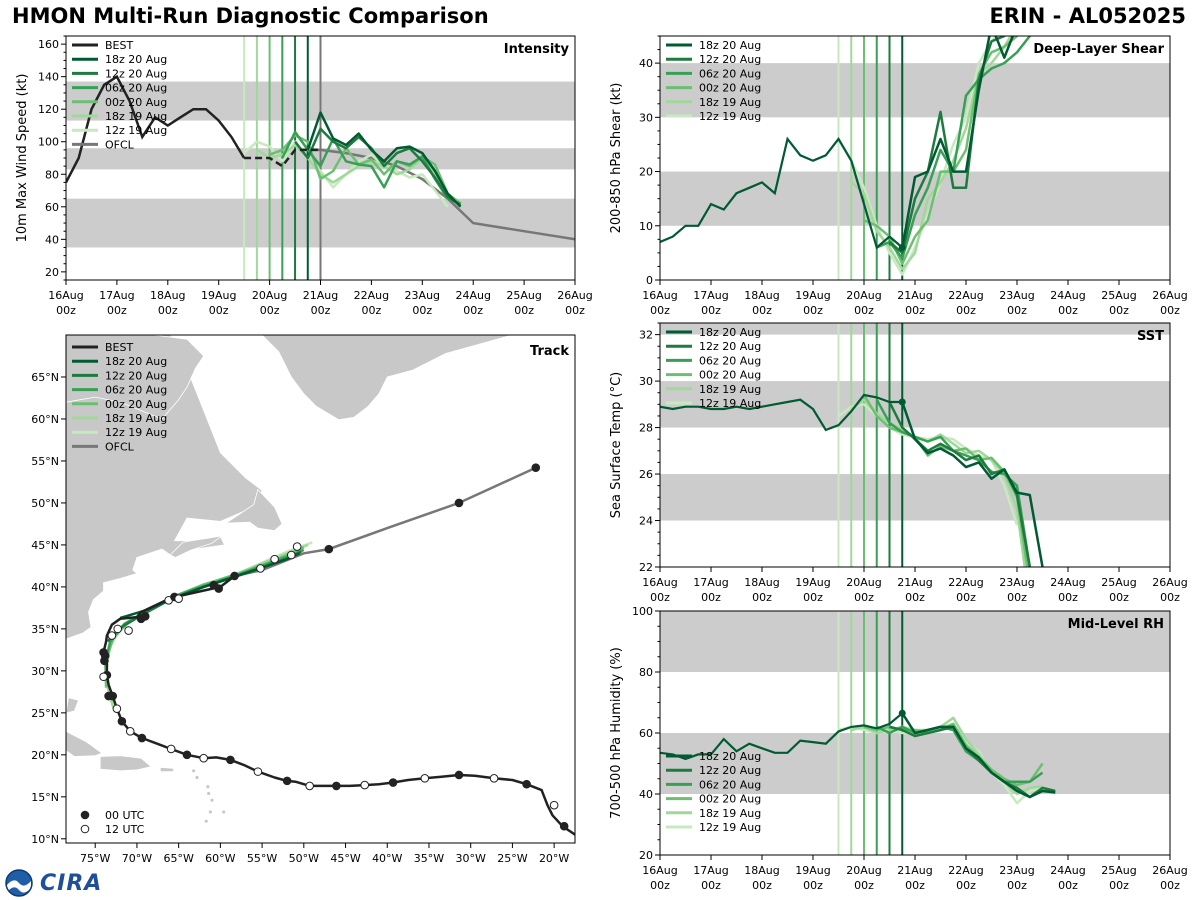  Describe the element at coordinates (45, 755) in the screenshot. I see `track-ytick-label: 20°N` at that location.